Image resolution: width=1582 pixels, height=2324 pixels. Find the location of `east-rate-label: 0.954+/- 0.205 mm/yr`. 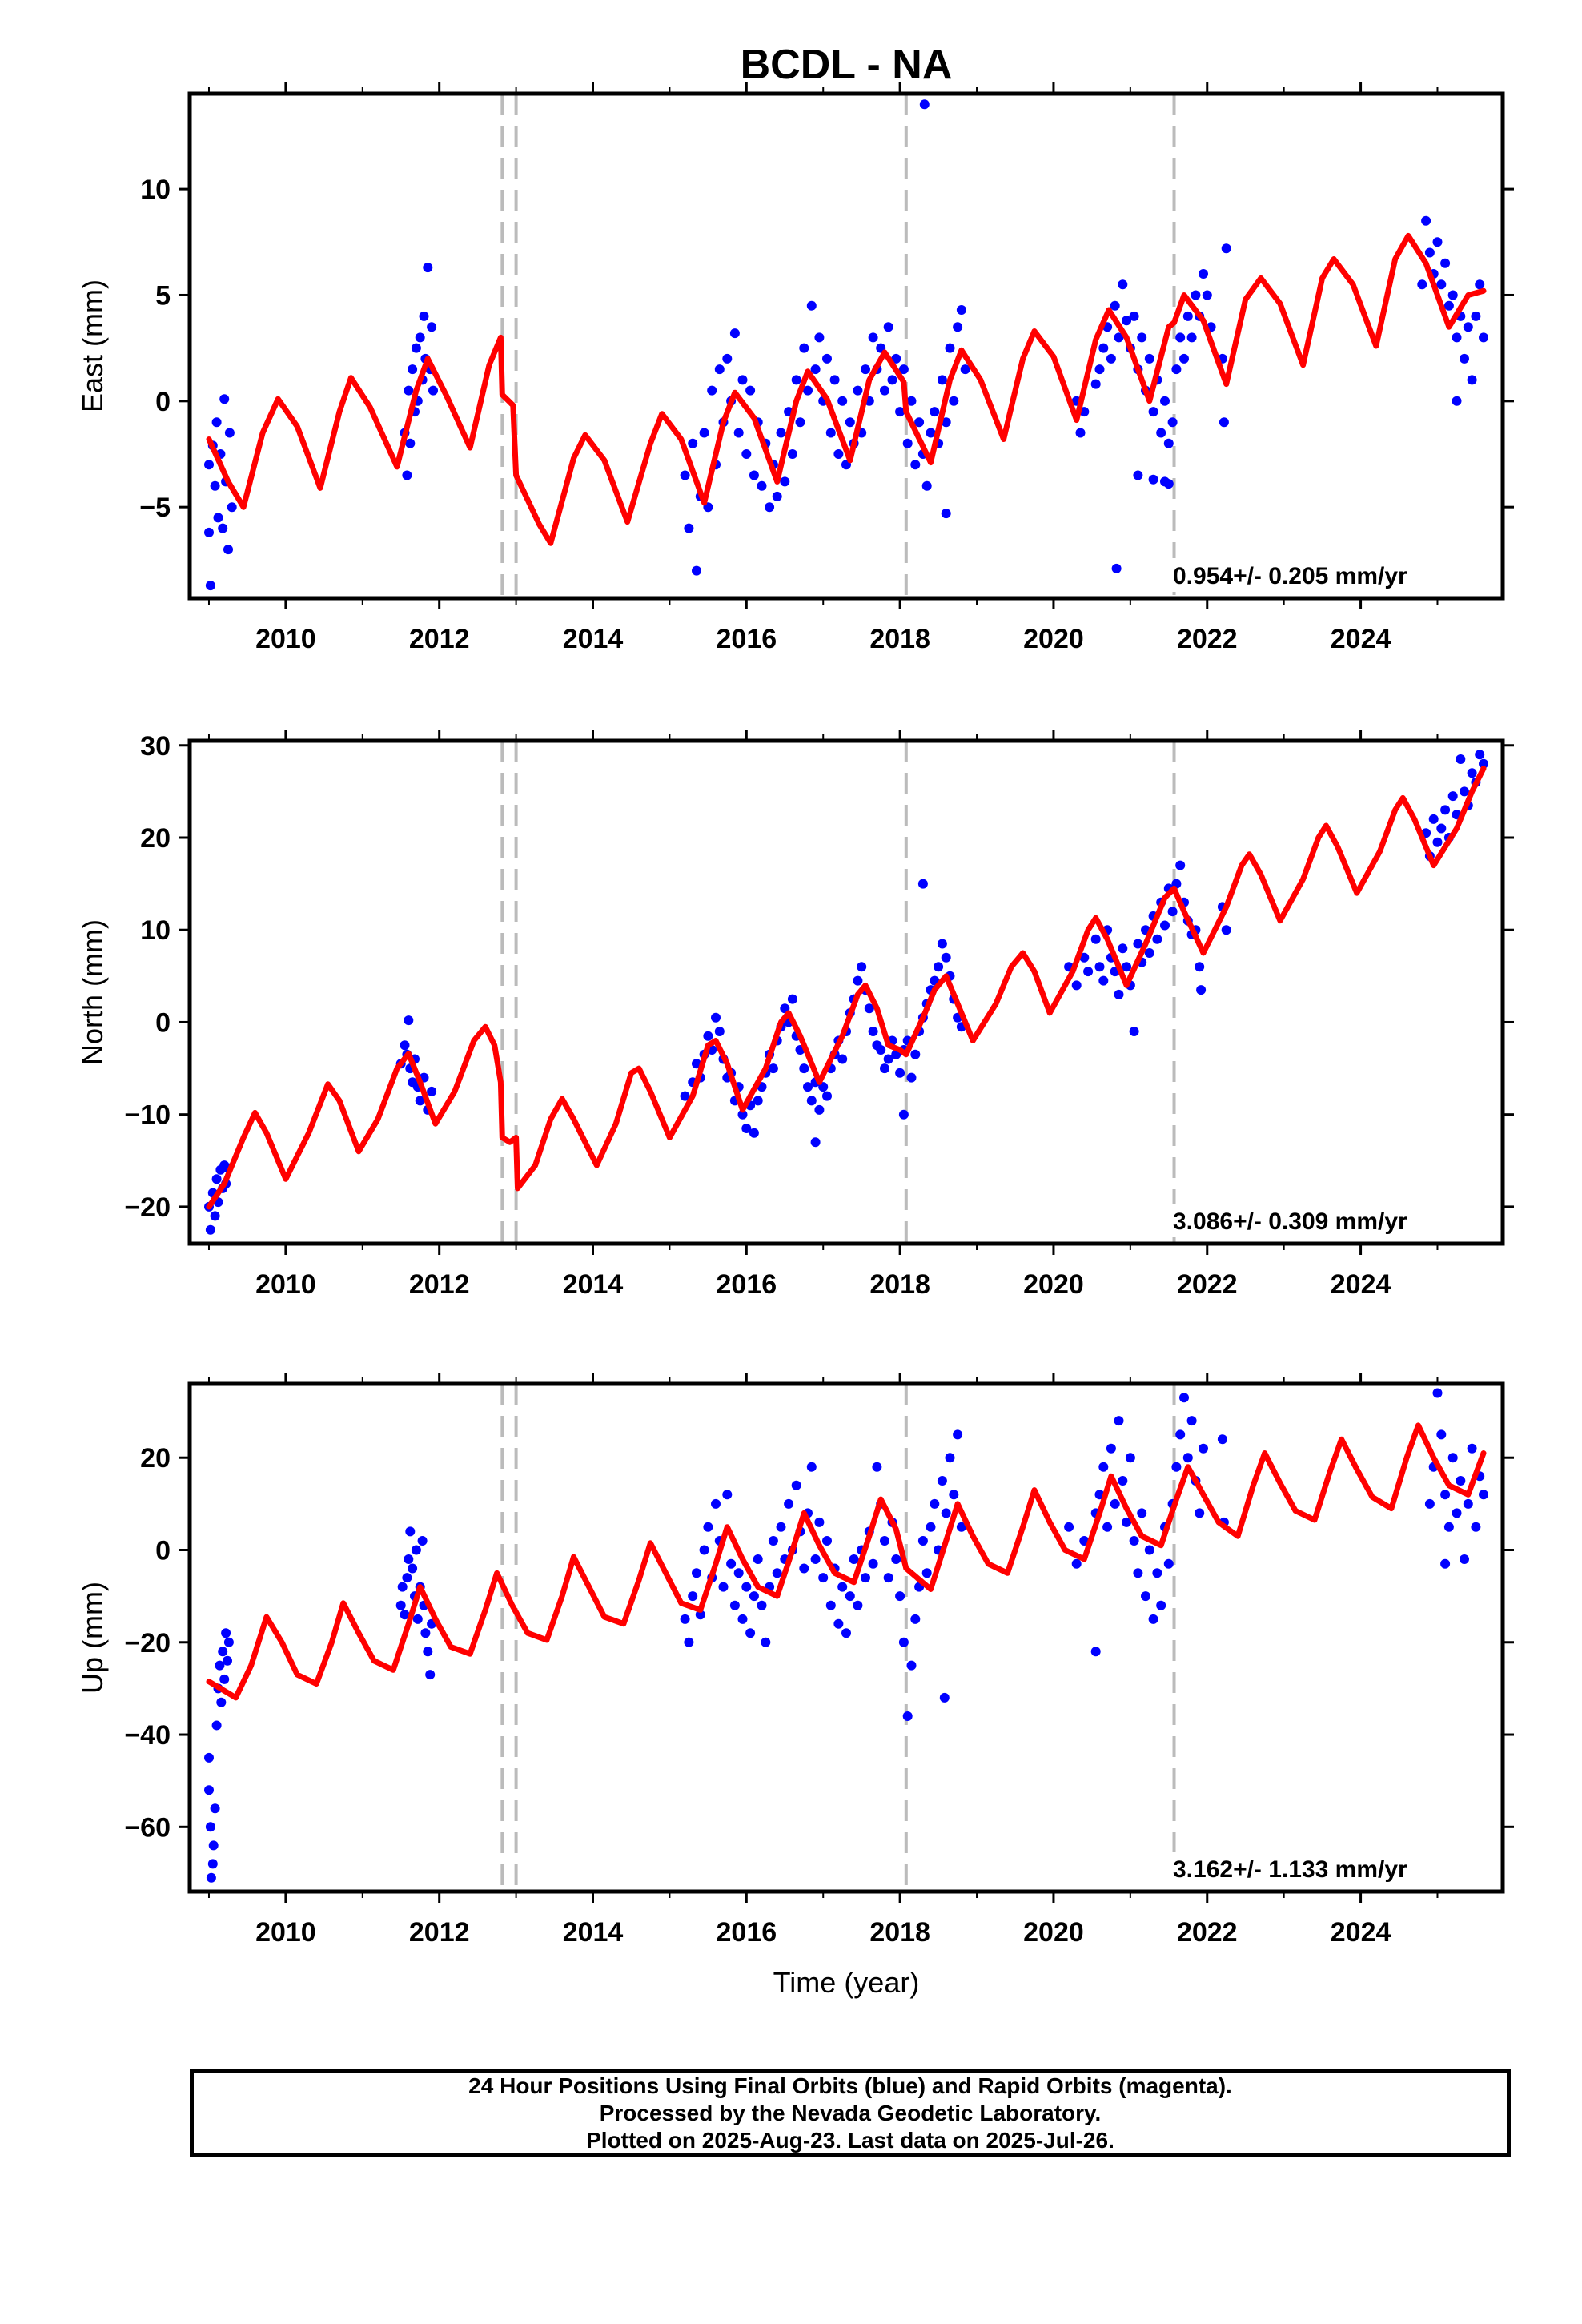

east-rate-label: 0.954+/- 0.205 mm/yr is located at coordinates (1290, 576).